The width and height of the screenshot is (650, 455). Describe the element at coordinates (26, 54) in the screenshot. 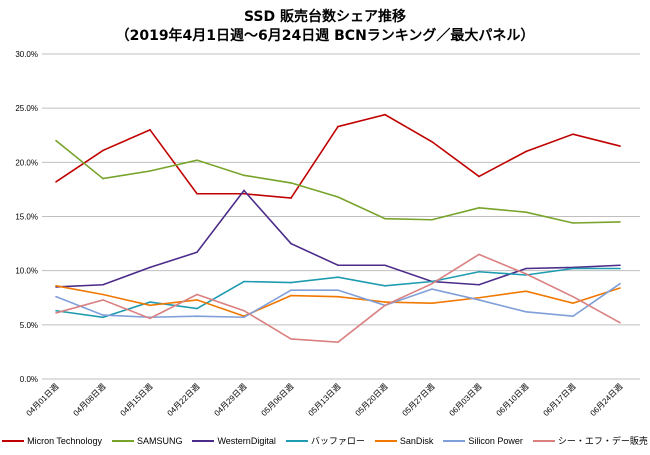

I see `y-tick-label: 30.0%` at that location.